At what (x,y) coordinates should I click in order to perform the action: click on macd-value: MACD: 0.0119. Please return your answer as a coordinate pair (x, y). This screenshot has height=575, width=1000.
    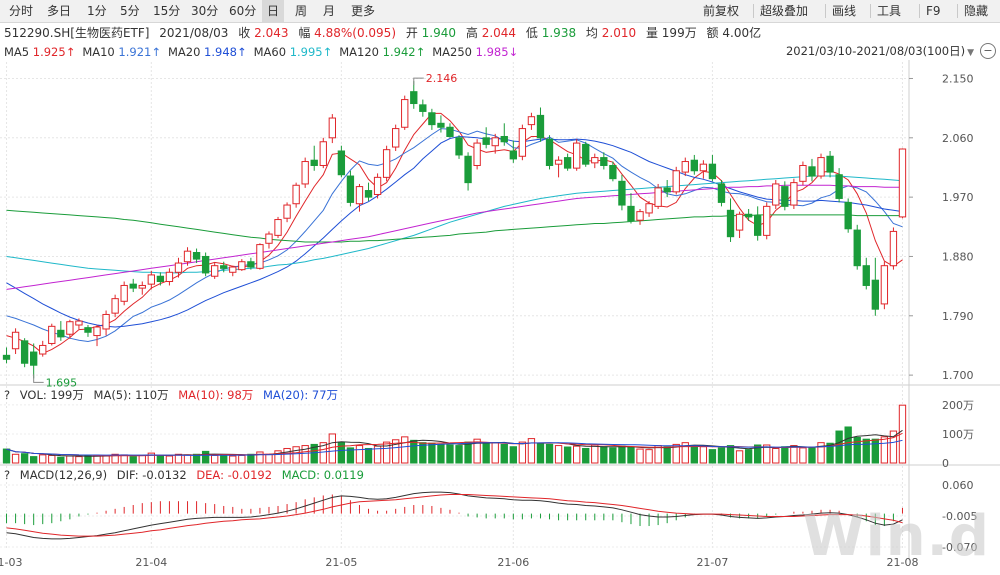
    Looking at the image, I should click on (322, 475).